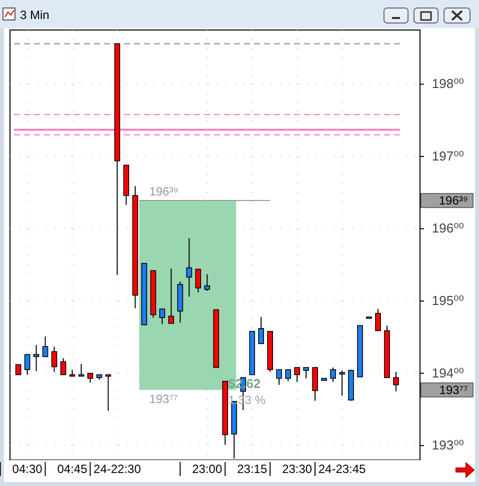 The width and height of the screenshot is (479, 486). Describe the element at coordinates (448, 372) in the screenshot. I see `y-tick-label: 194⁰⁰` at that location.